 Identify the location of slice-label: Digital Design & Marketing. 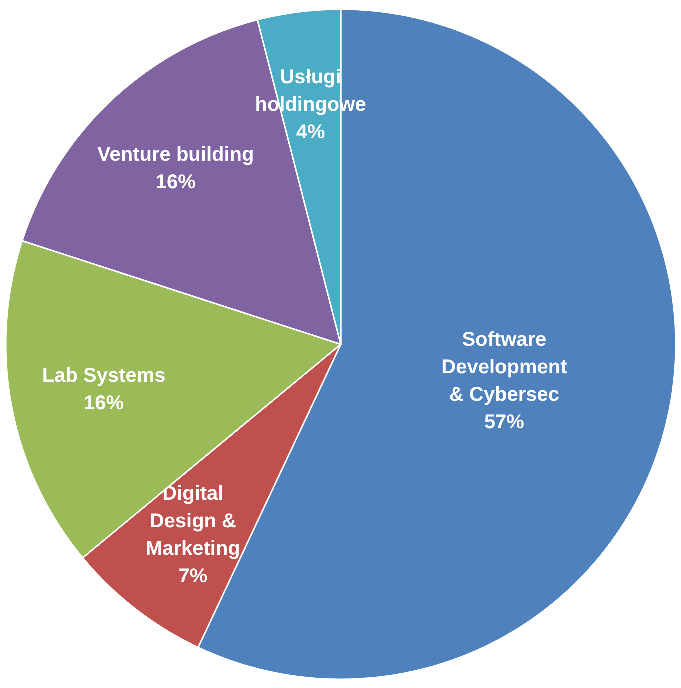
(193, 521).